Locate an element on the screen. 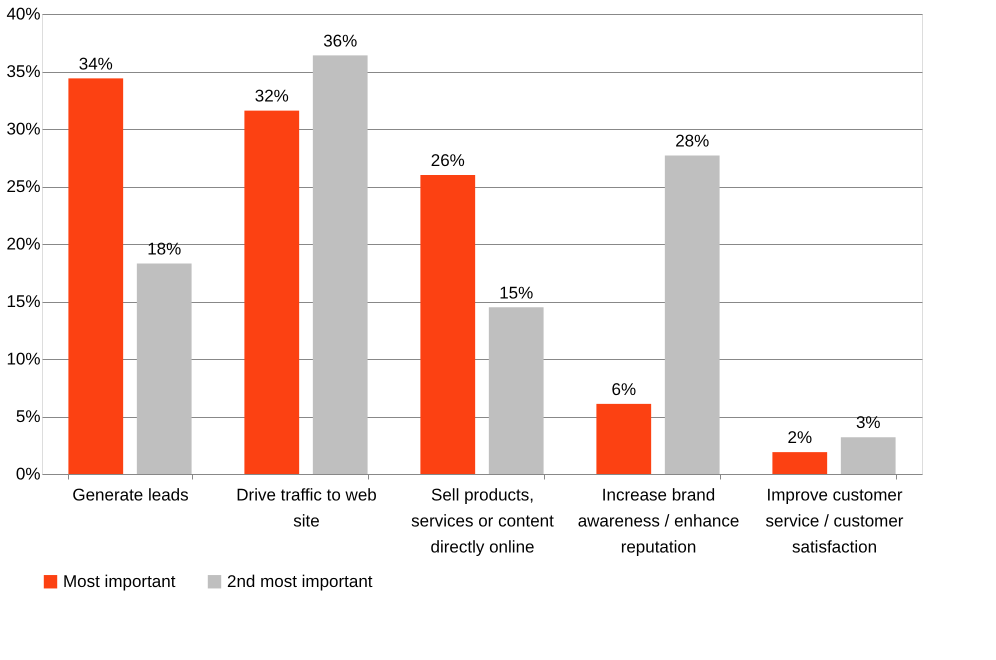  y-tick-label: 25% is located at coordinates (23, 186).